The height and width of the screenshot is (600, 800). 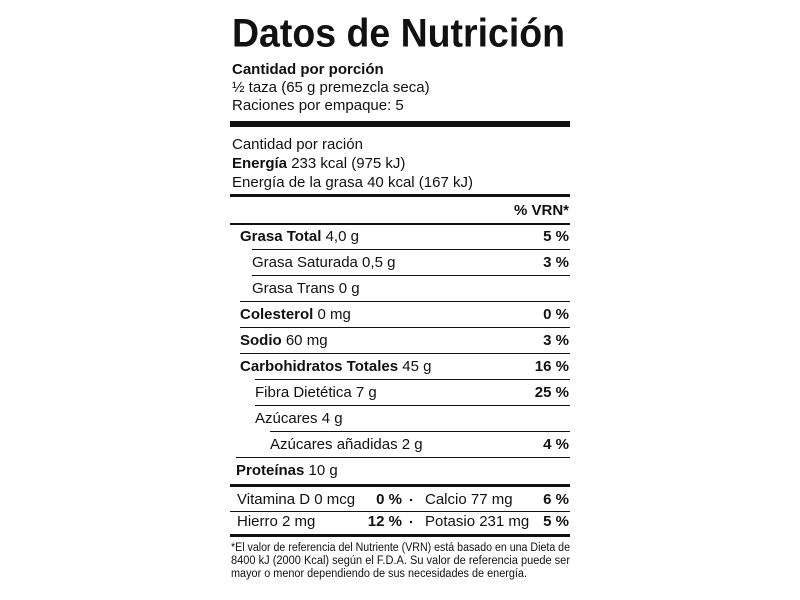 I want to click on nutrient-name: Grasa Total, so click(x=280, y=236).